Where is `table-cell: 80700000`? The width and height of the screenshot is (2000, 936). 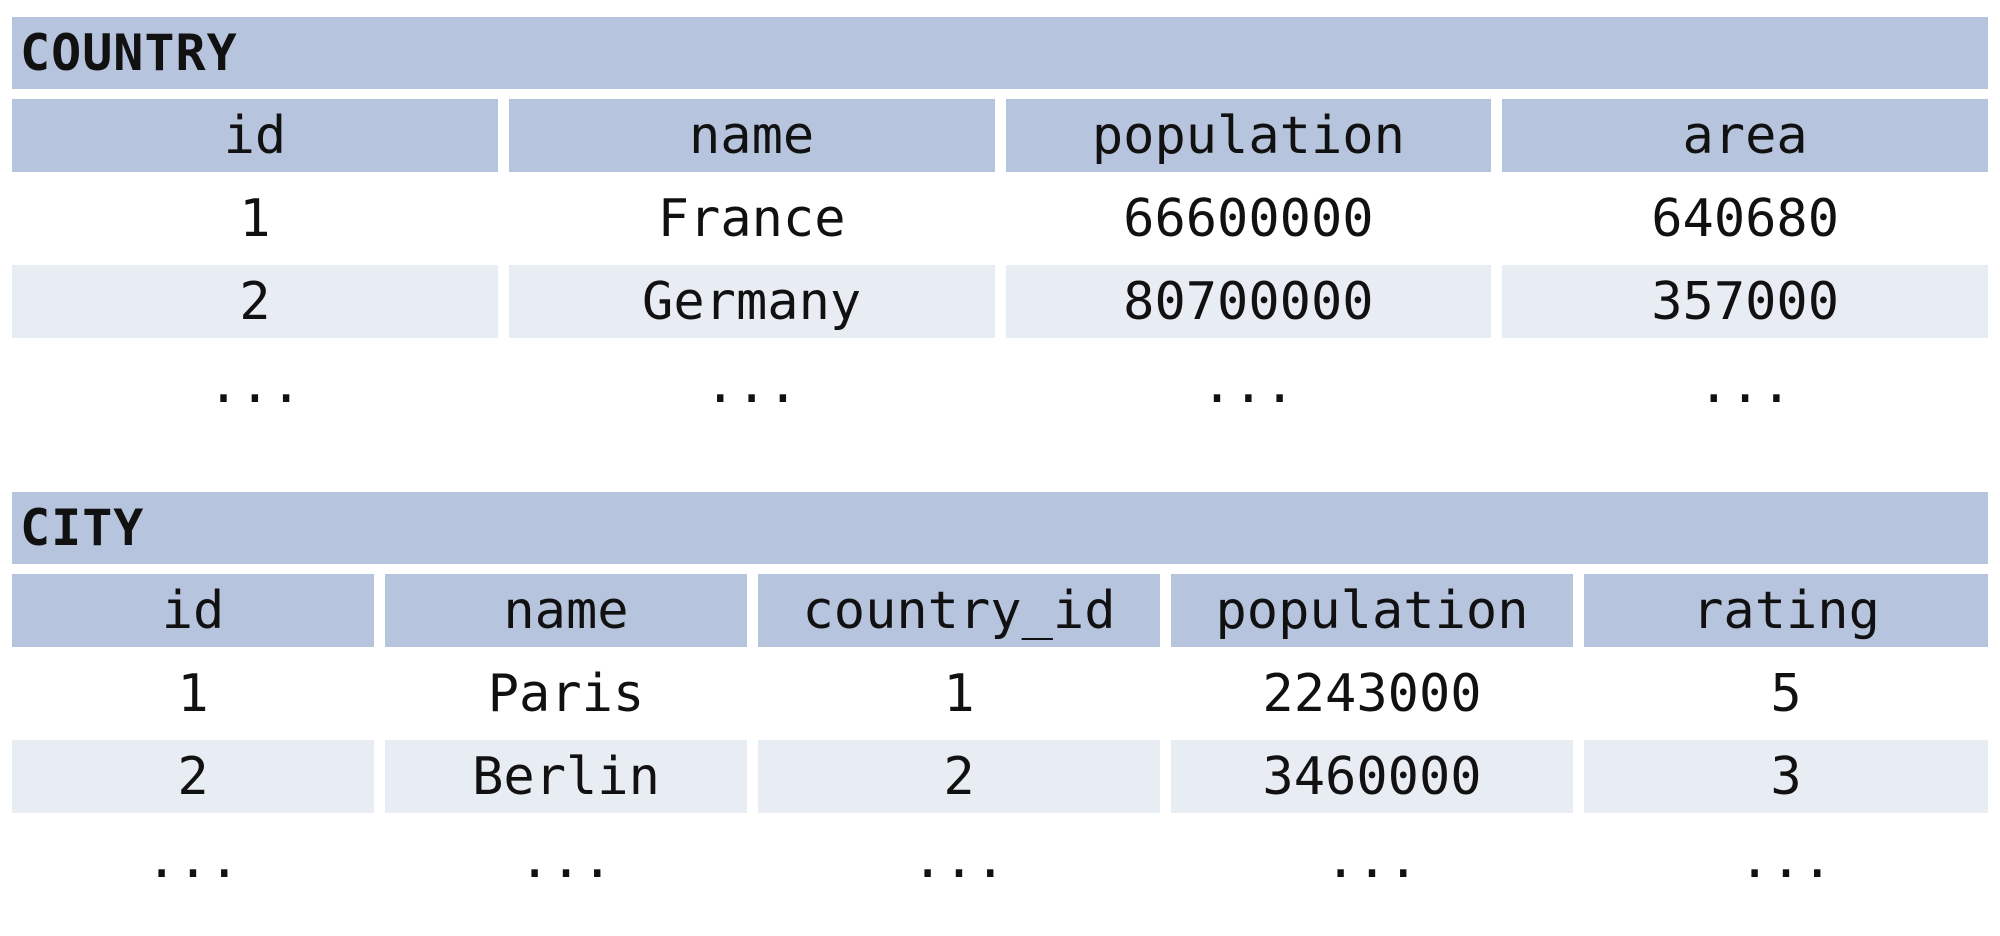 table-cell: 80700000 is located at coordinates (1248, 301).